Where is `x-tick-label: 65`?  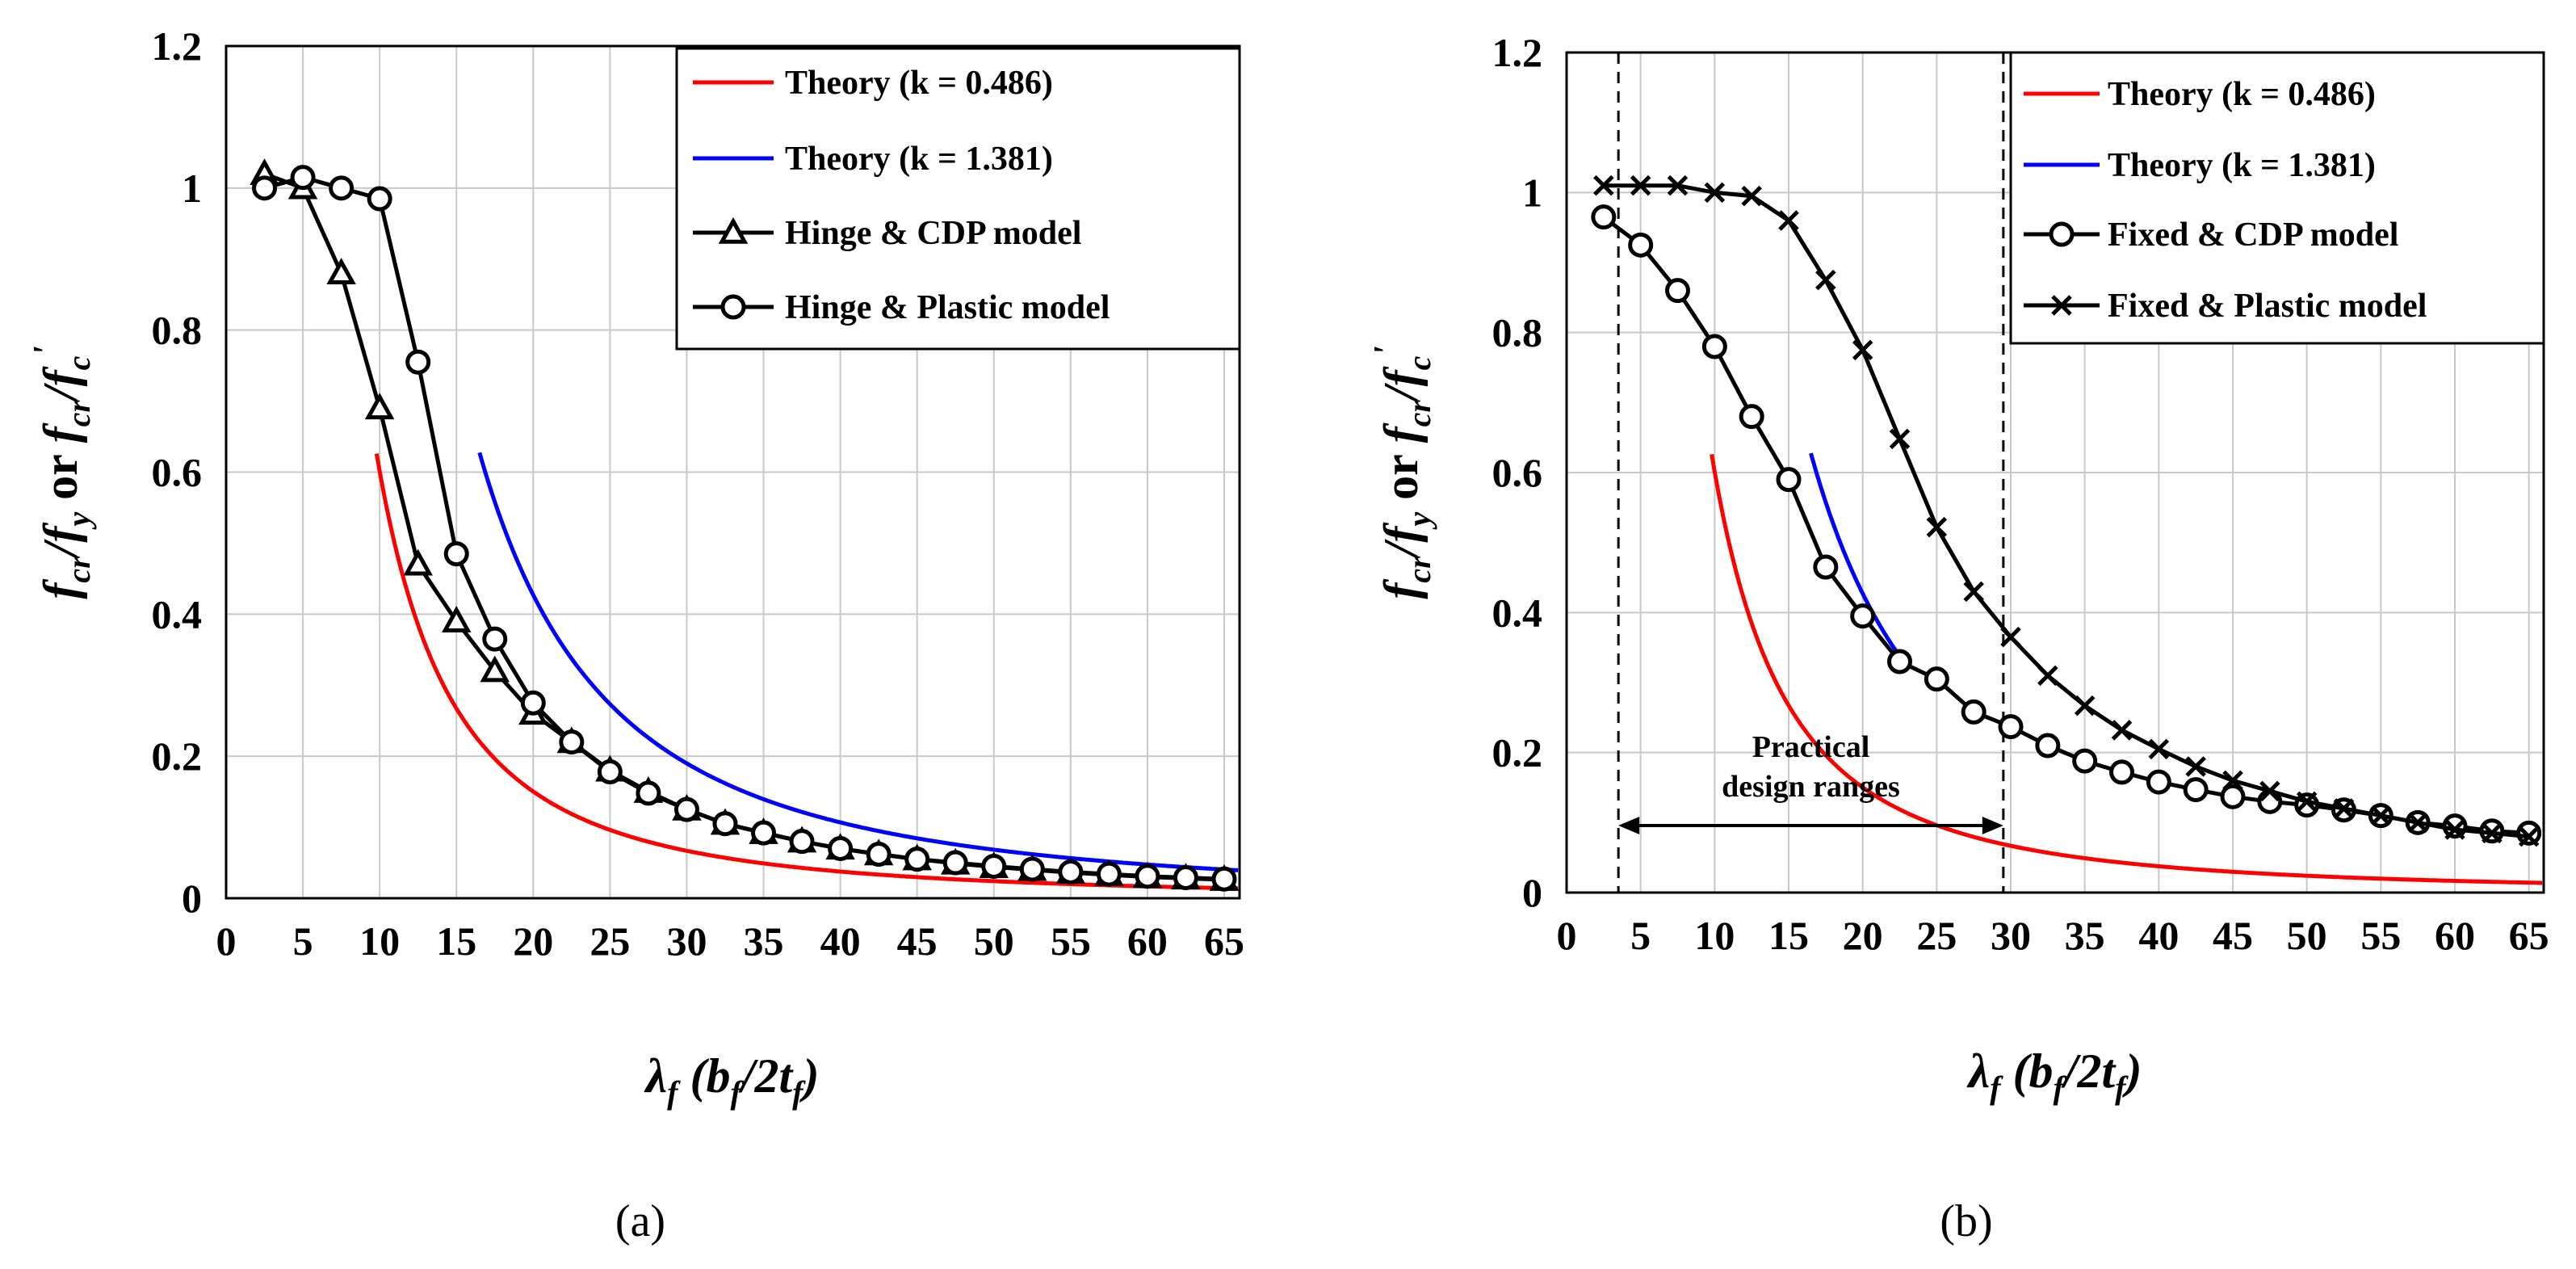
x-tick-label: 65 is located at coordinates (1224, 941).